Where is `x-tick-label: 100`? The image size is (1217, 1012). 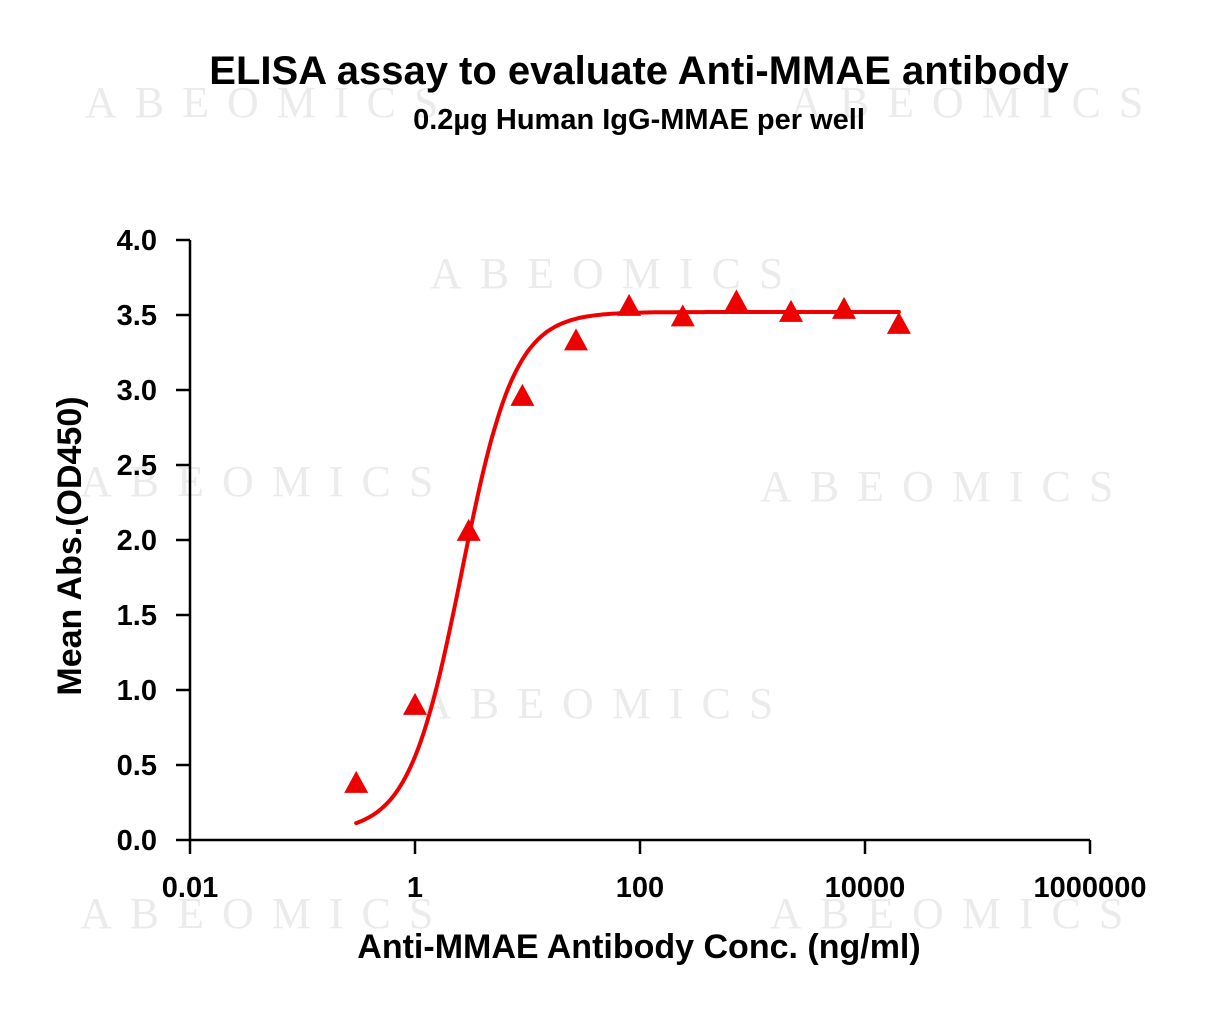 x-tick-label: 100 is located at coordinates (640, 888).